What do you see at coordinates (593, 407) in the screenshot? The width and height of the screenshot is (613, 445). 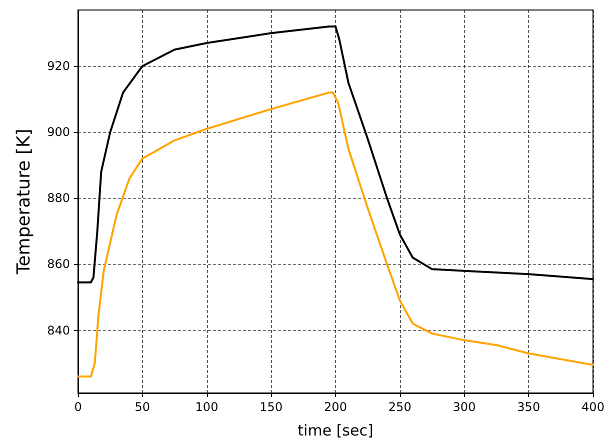 I see `x-tick-label: 400` at bounding box center [593, 407].